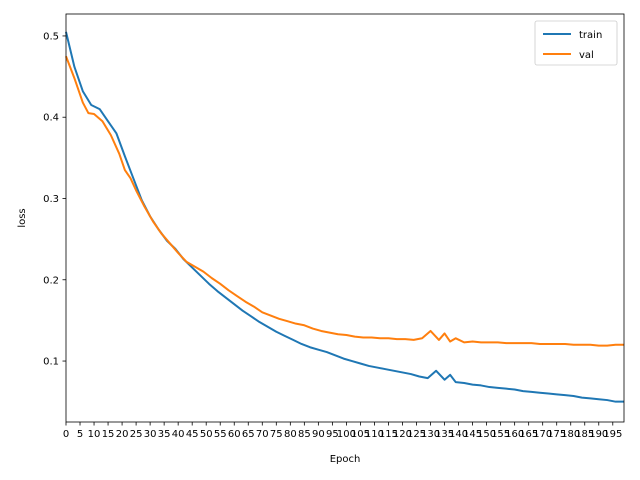  What do you see at coordinates (586, 55) in the screenshot?
I see `legend-label-val: val` at bounding box center [586, 55].